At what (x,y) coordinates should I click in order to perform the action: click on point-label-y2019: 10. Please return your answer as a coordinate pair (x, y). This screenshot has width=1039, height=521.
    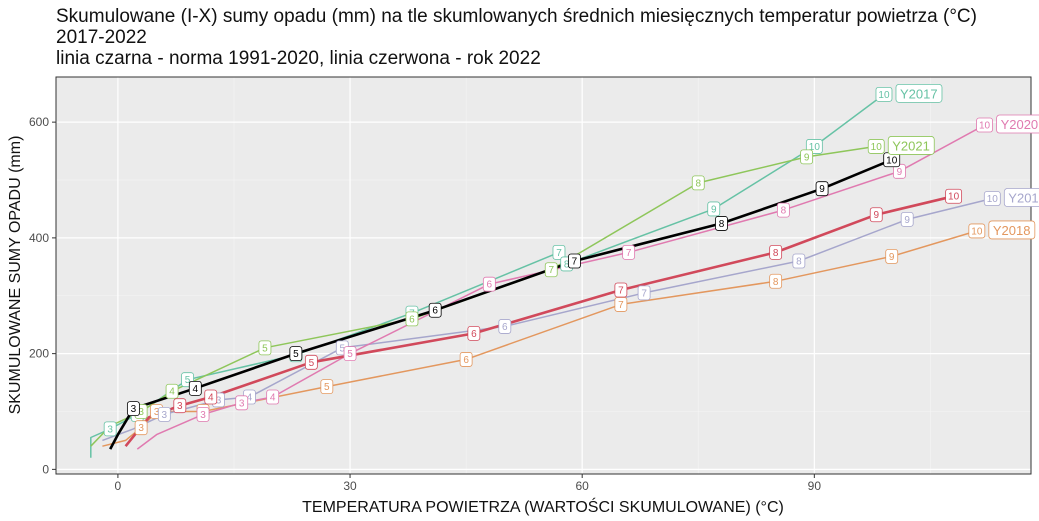
    Looking at the image, I should click on (992, 198).